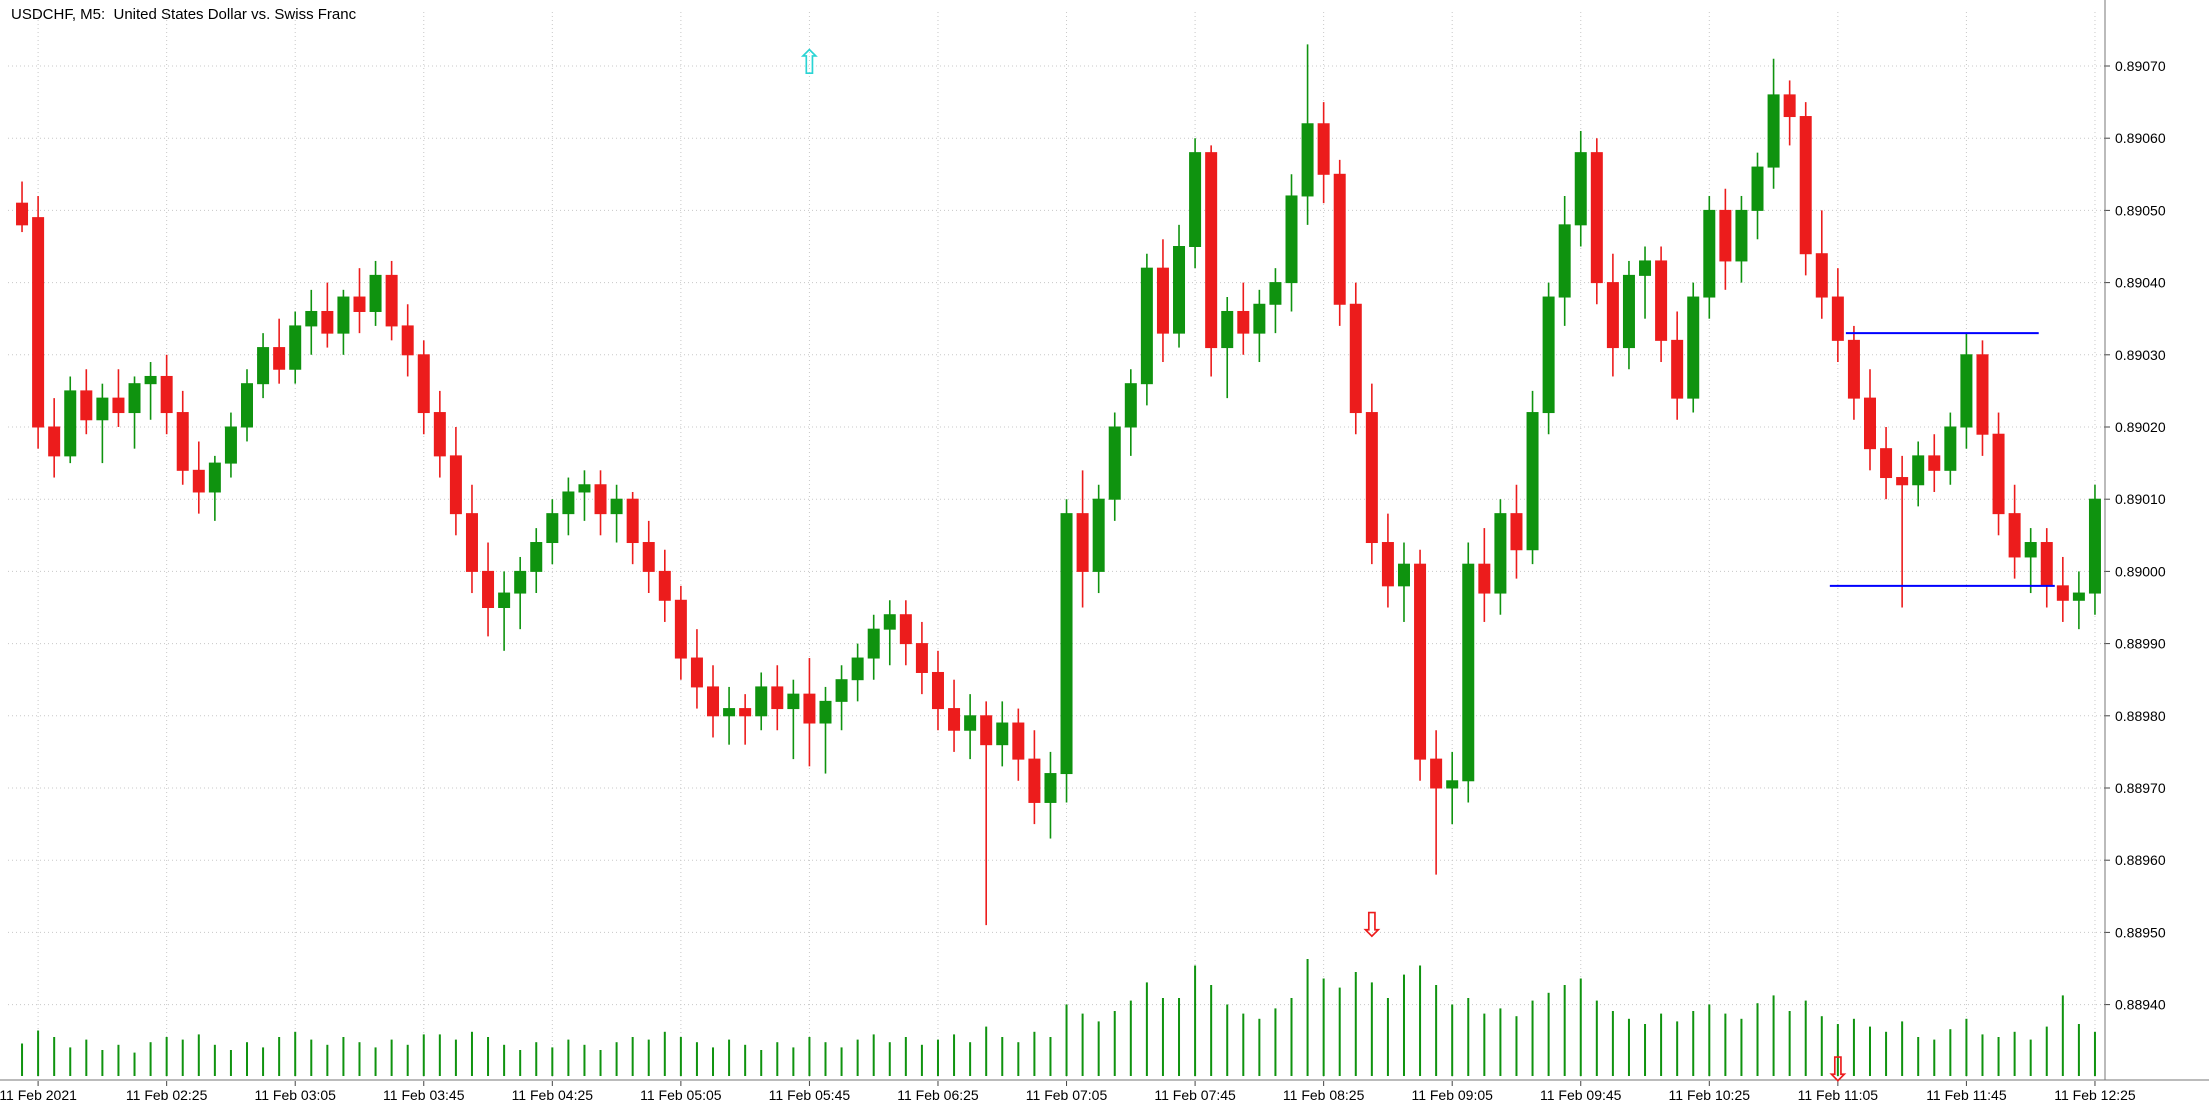  I want to click on price-axis-label: 0.89010, so click(2140, 499).